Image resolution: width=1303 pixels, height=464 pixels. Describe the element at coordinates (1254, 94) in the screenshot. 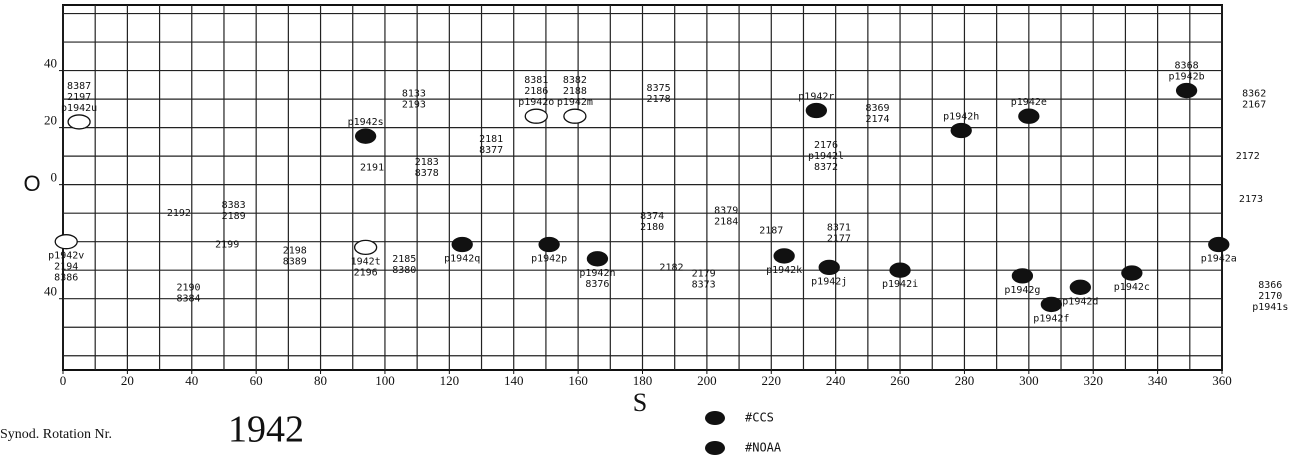

I see `annotation: 8362` at that location.